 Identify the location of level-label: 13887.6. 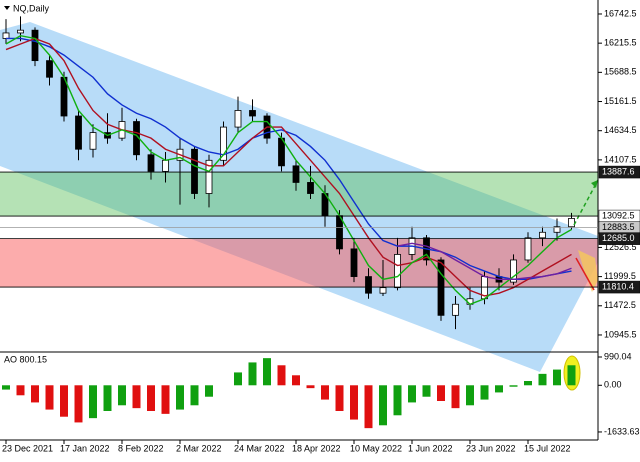
(618, 171).